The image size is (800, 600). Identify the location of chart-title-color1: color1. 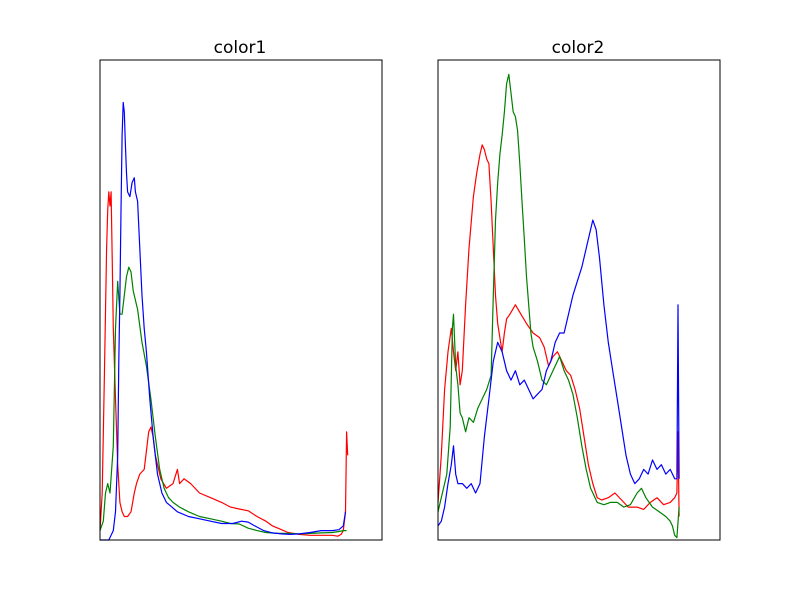
(240, 48).